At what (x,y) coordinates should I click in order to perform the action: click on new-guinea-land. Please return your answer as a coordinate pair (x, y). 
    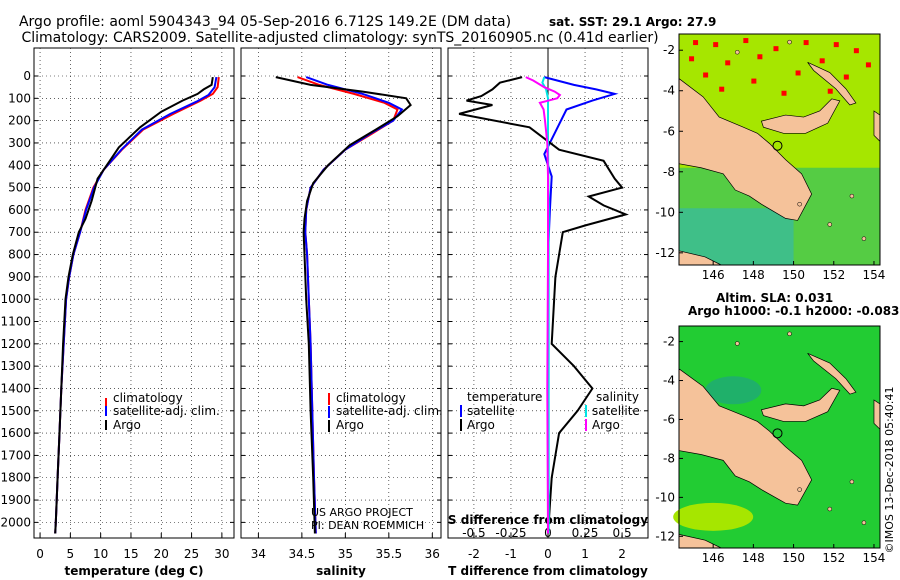
    Looking at the image, I should click on (745, 437).